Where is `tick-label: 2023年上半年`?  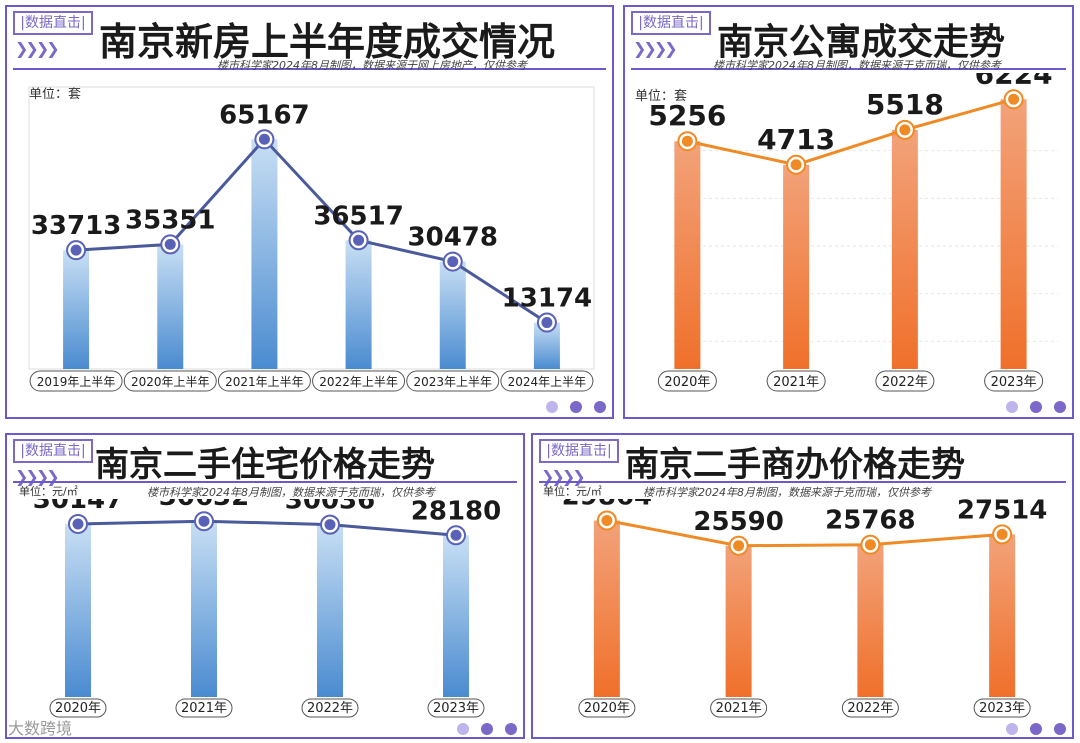
tick-label: 2023年上半年 is located at coordinates (452, 382).